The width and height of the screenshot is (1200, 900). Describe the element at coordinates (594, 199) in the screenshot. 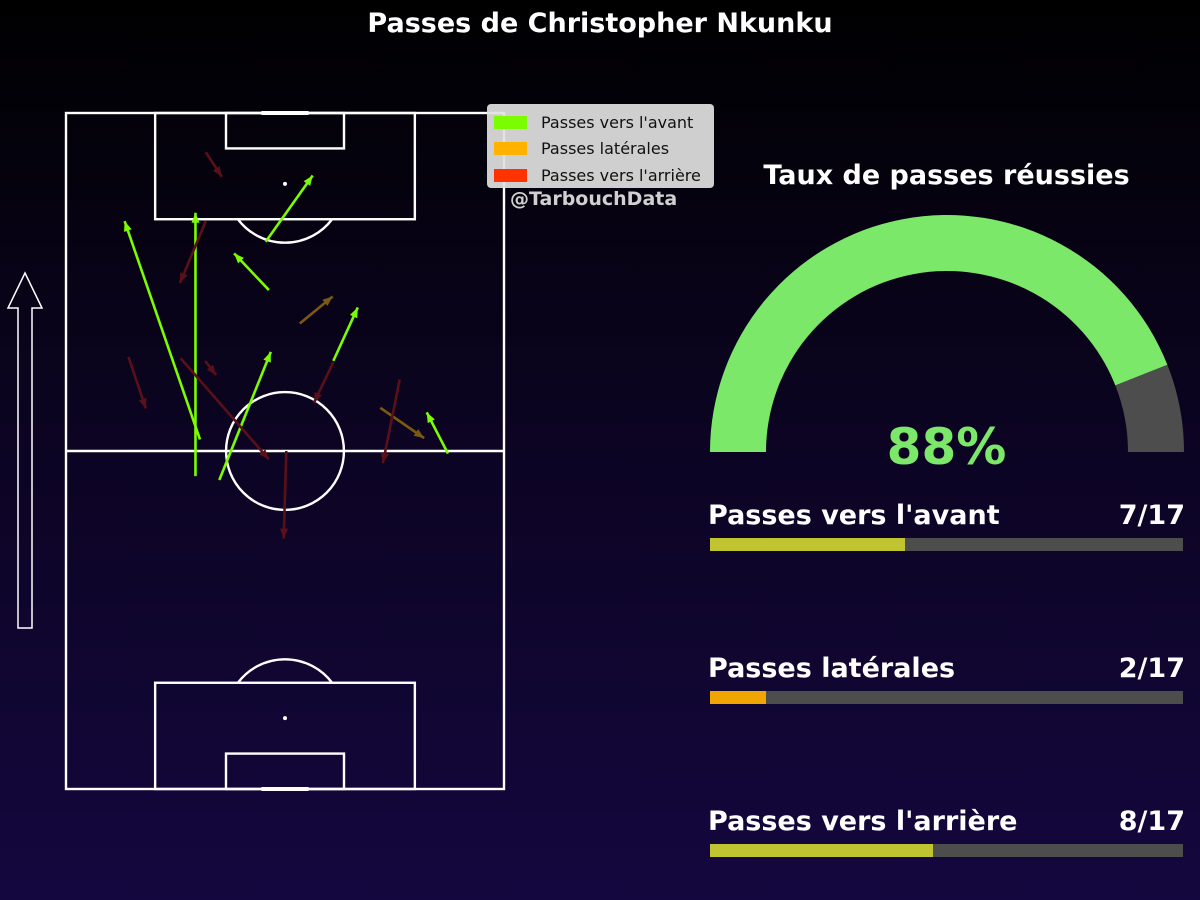

I see `watermark: @TarbouchData` at that location.